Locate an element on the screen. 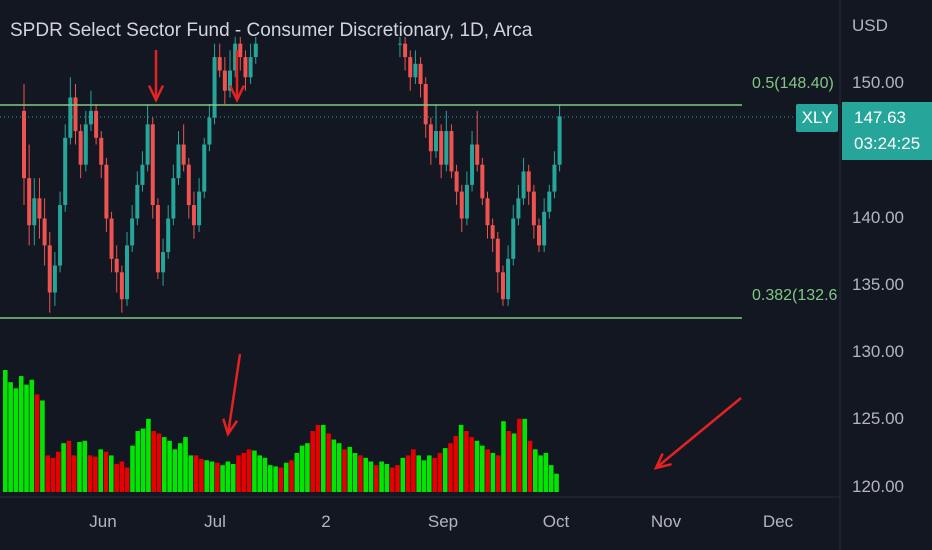  y-tick-label: 135.00 is located at coordinates (878, 284).